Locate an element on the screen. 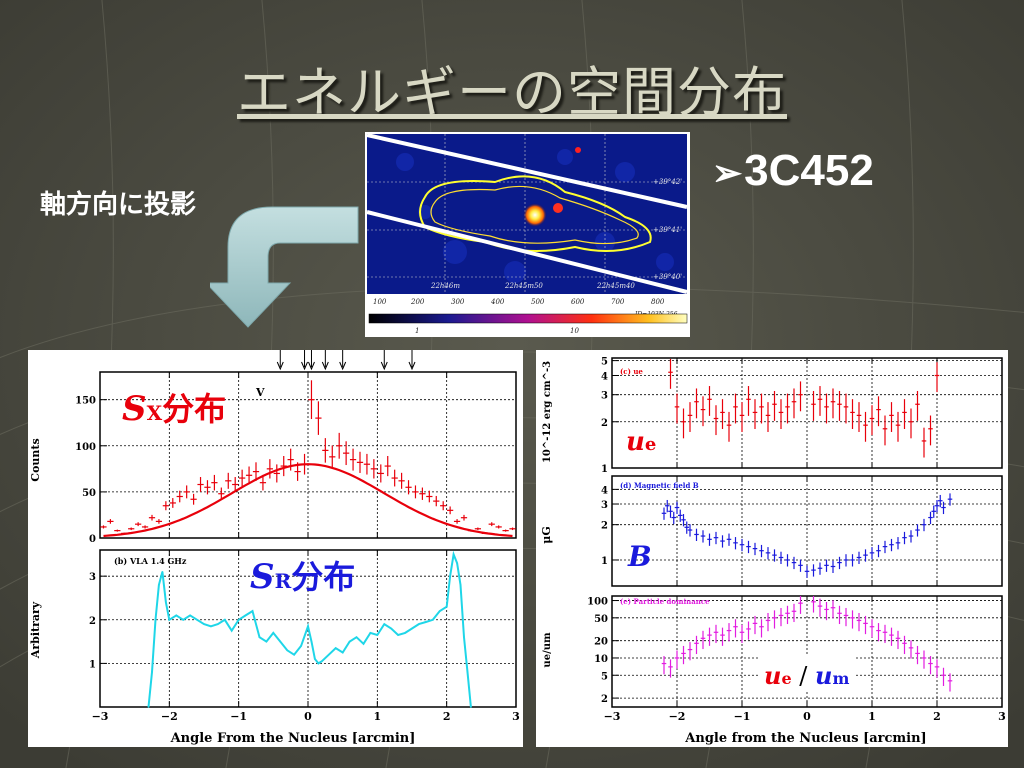 The height and width of the screenshot is (768, 1024). y-tick-label: 100 is located at coordinates (597, 602).